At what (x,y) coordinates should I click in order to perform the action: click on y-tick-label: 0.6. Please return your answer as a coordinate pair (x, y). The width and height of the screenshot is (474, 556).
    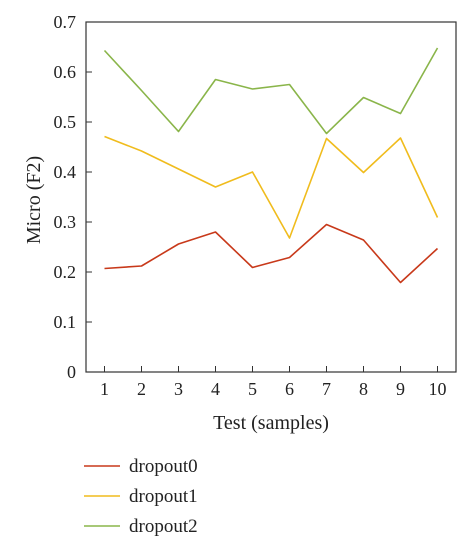
    Looking at the image, I should click on (65, 72).